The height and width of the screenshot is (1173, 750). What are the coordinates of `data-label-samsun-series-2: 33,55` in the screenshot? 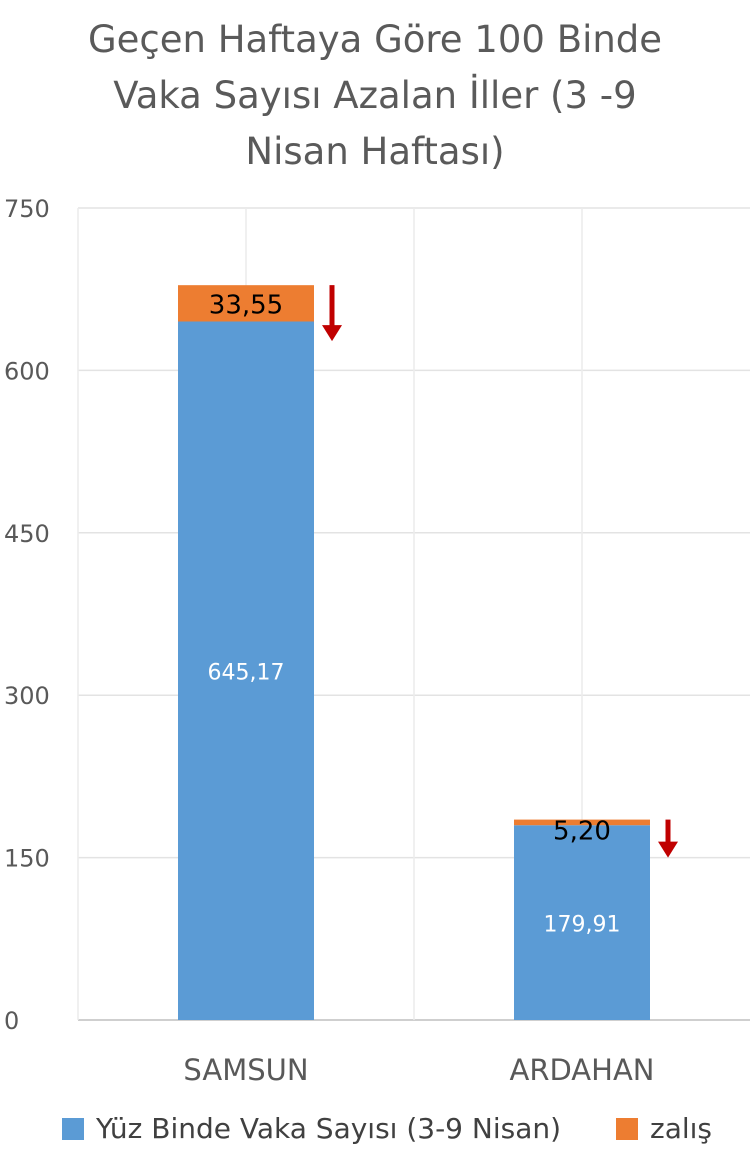 It's located at (246, 305).